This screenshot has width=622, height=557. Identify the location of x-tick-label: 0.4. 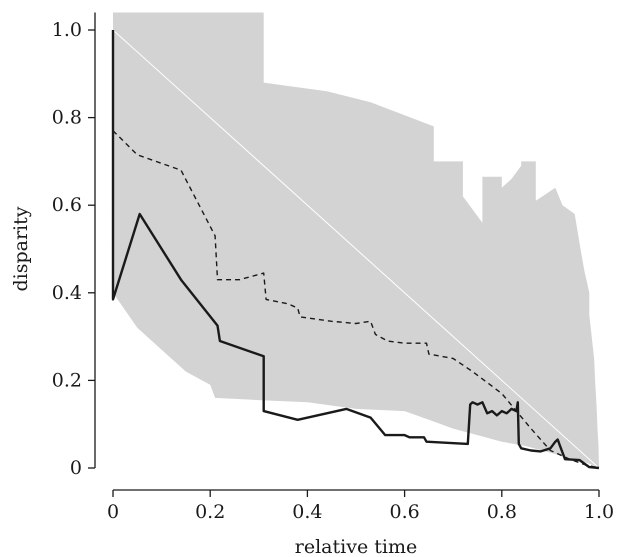
(307, 512).